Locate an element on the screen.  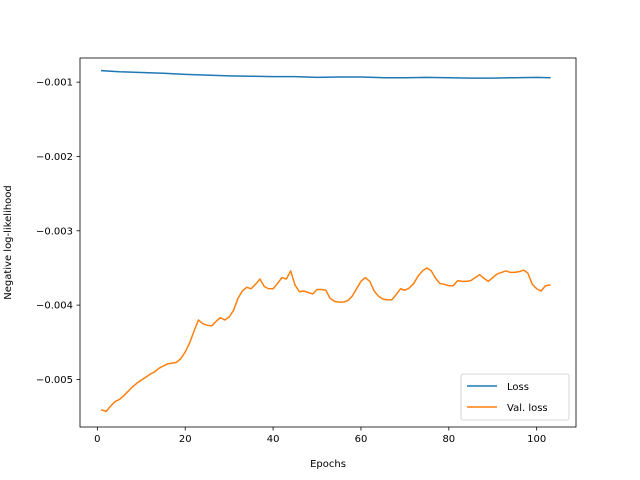
y-axis-ticks: −0.005 −0.004 −0.003 −0.002 −0.001 is located at coordinates (58, 232).